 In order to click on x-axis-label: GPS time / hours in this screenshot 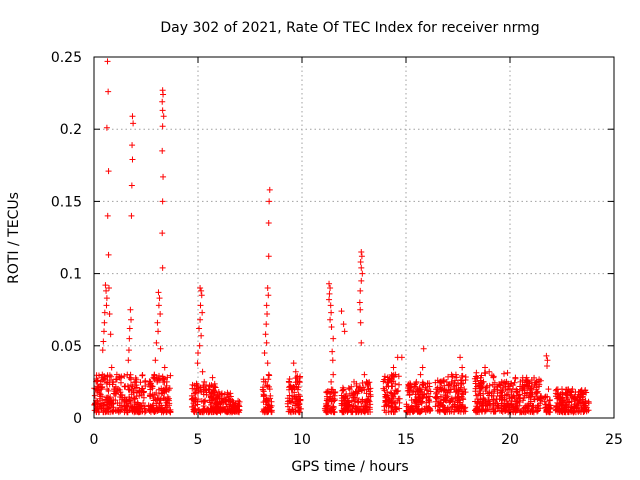, I will do `click(349, 467)`.